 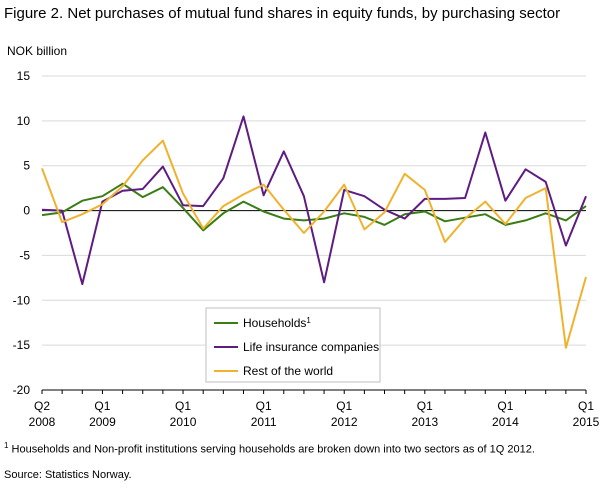 I want to click on y-tick-label: -10, so click(x=22, y=300).